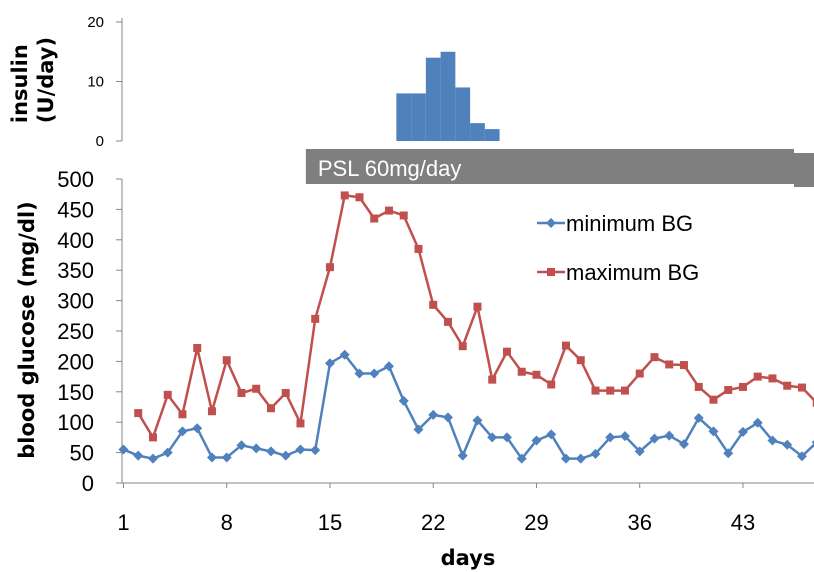 The width and height of the screenshot is (814, 572). What do you see at coordinates (82, 453) in the screenshot?
I see `glucose-y-tick-label: 50` at bounding box center [82, 453].